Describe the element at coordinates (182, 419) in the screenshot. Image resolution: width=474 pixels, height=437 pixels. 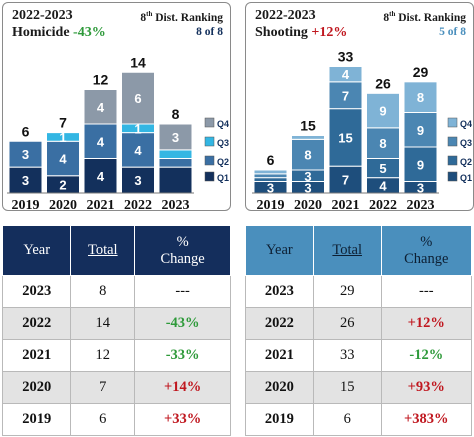
I see `change-cell: +33%` at that location.